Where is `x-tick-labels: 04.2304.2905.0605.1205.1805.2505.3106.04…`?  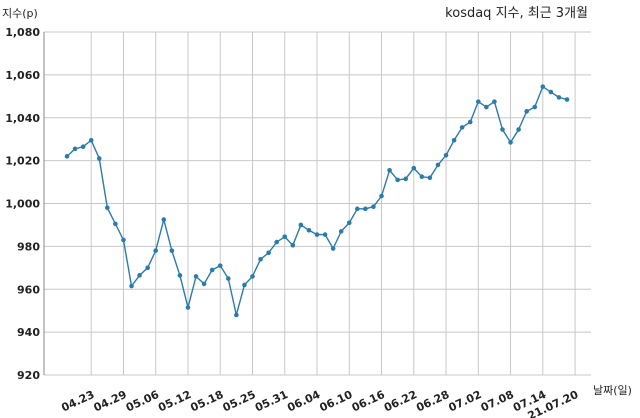 x-tick-labels: 04.2304.2905.0605.1205.1805.2505.3106.04… is located at coordinates (319, 403).